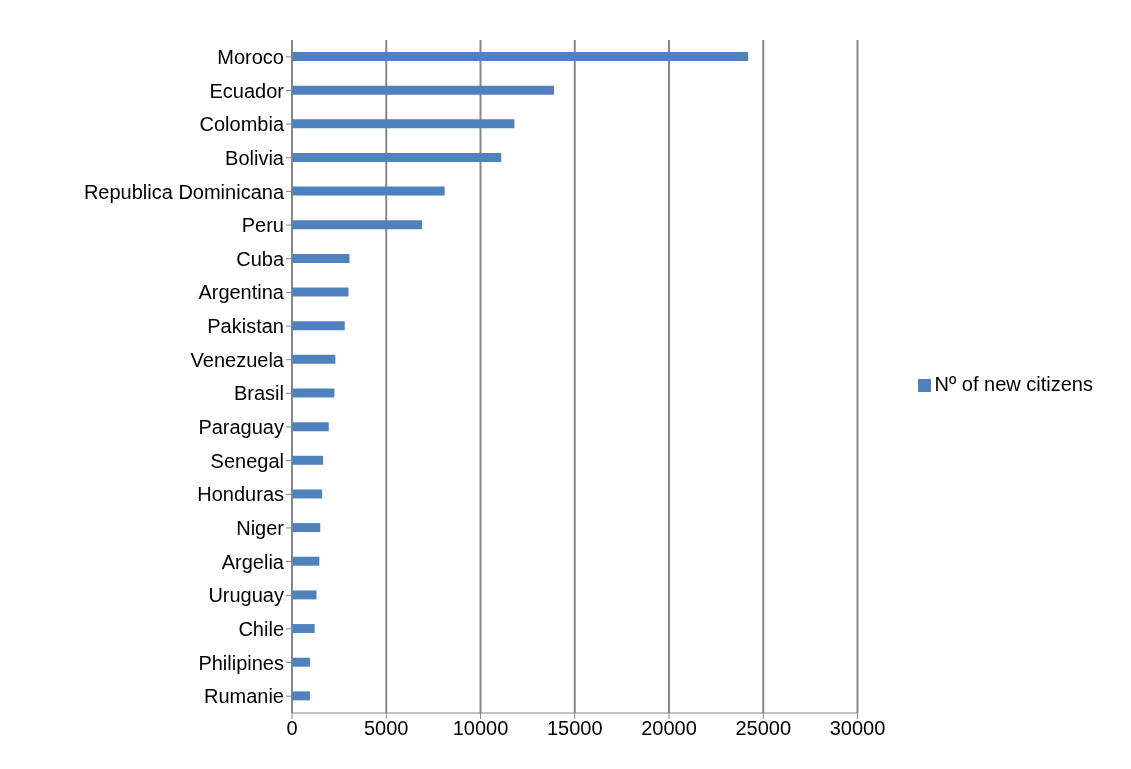 Image resolution: width=1131 pixels, height=769 pixels. What do you see at coordinates (253, 561) in the screenshot?
I see `y-tick-label: Argelia` at bounding box center [253, 561].